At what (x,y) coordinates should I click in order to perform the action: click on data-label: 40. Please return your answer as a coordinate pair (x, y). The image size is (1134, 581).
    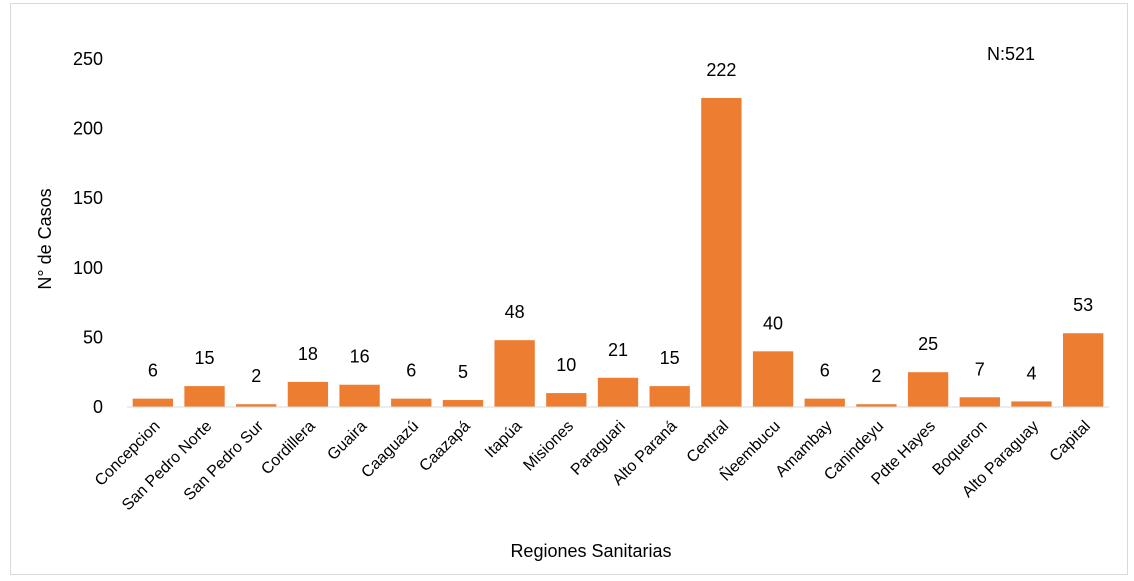
    Looking at the image, I should click on (773, 323).